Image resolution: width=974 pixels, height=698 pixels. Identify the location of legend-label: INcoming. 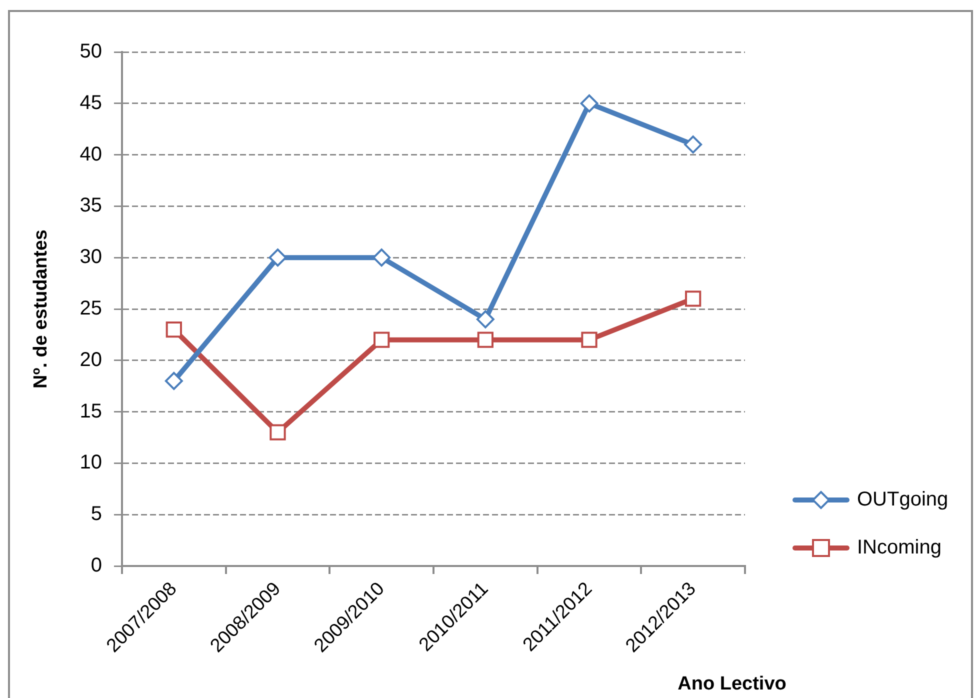
(899, 547).